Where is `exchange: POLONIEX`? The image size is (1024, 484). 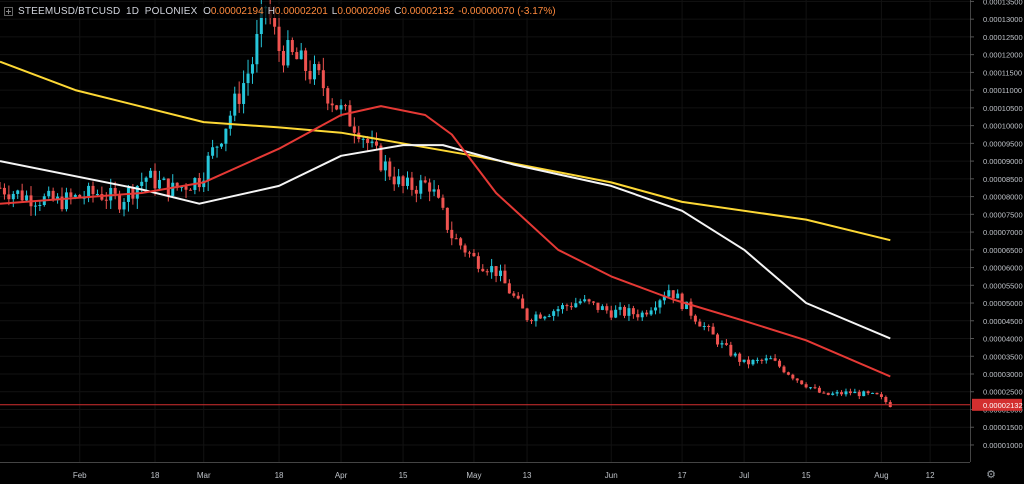 exchange: POLONIEX is located at coordinates (171, 11).